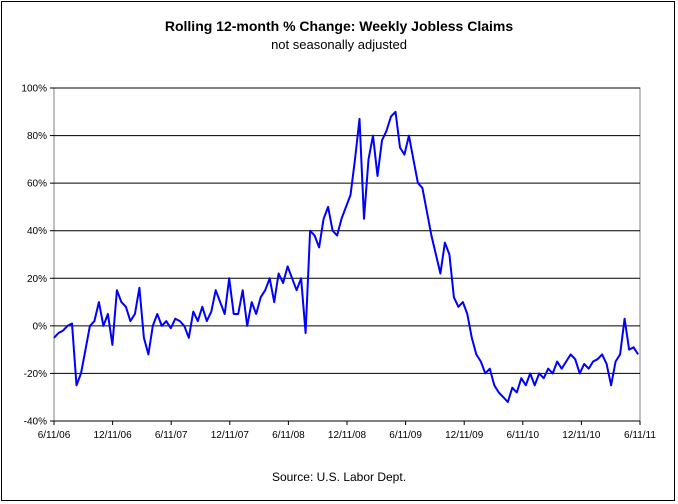 The height and width of the screenshot is (504, 678). What do you see at coordinates (405, 435) in the screenshot?
I see `x-tick-label: 6/11/09` at bounding box center [405, 435].